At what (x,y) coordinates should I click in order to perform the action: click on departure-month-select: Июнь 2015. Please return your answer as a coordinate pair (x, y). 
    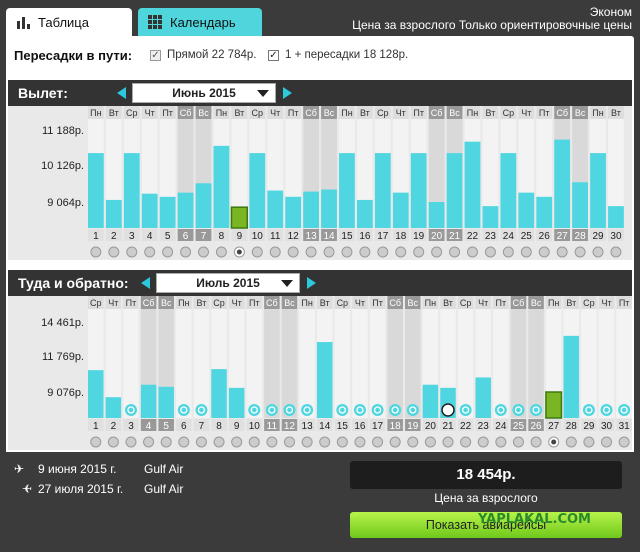
    Looking at the image, I should click on (204, 93).